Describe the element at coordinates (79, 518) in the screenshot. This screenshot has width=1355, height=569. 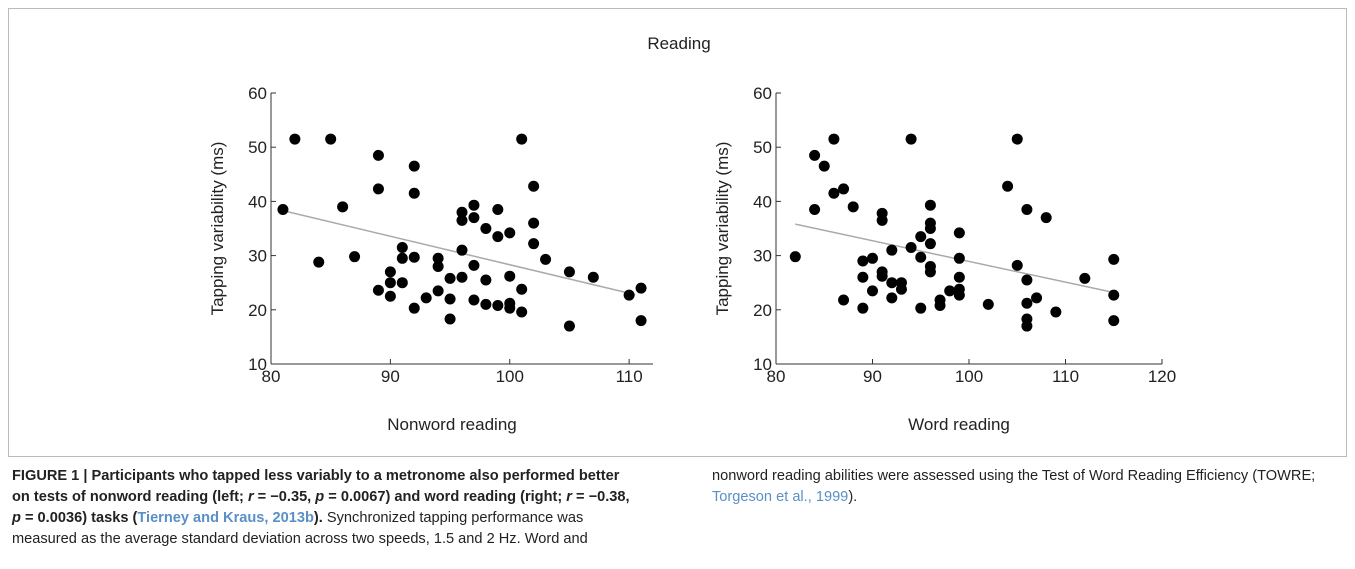
I see `caption-text: = 0.0036) tasks (` at that location.